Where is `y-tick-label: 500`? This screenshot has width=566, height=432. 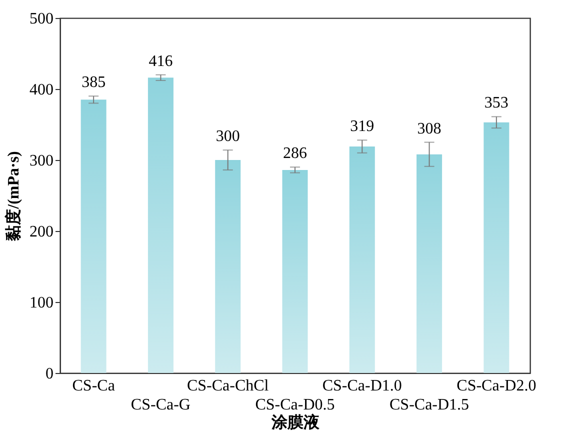 y-tick-label: 500 is located at coordinates (42, 19).